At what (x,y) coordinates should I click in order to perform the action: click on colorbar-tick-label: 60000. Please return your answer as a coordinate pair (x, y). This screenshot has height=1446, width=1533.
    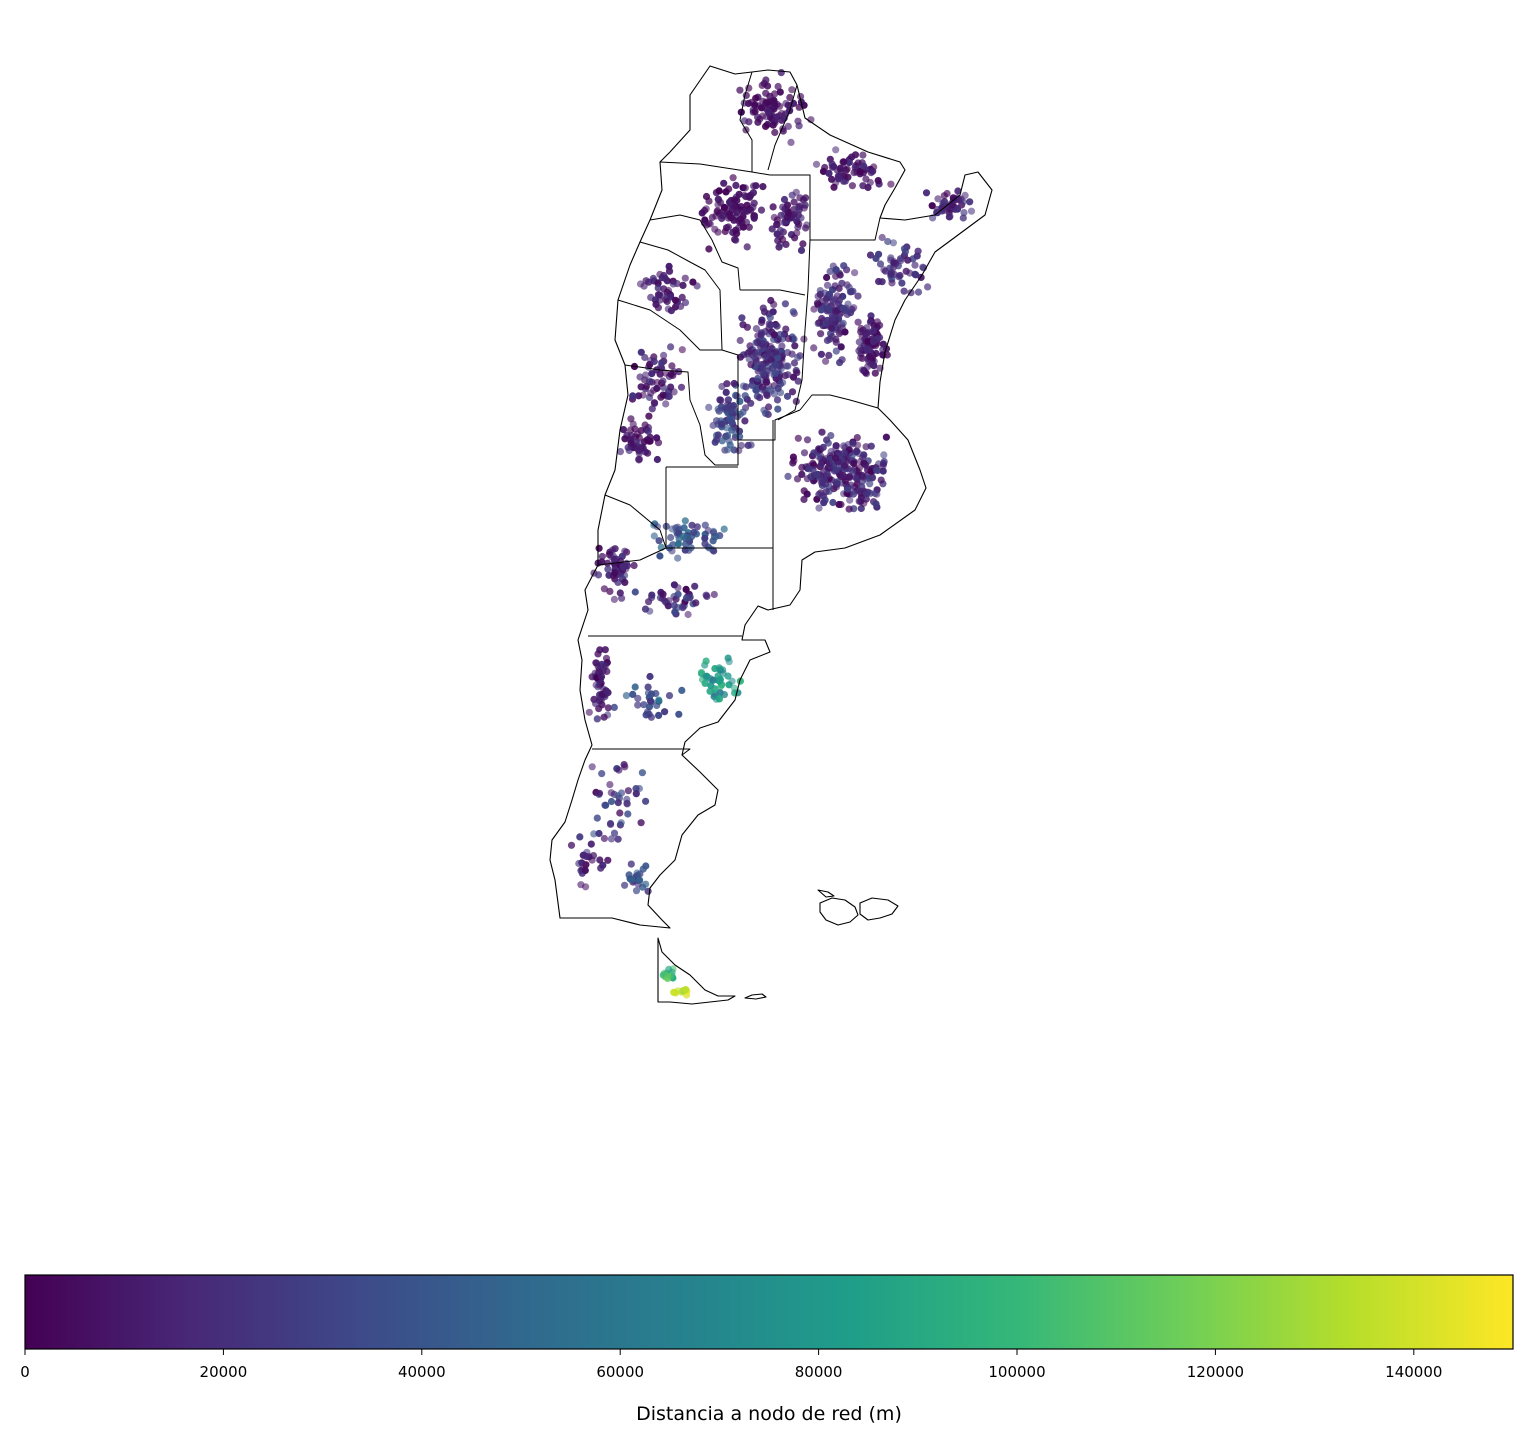
    Looking at the image, I should click on (620, 1372).